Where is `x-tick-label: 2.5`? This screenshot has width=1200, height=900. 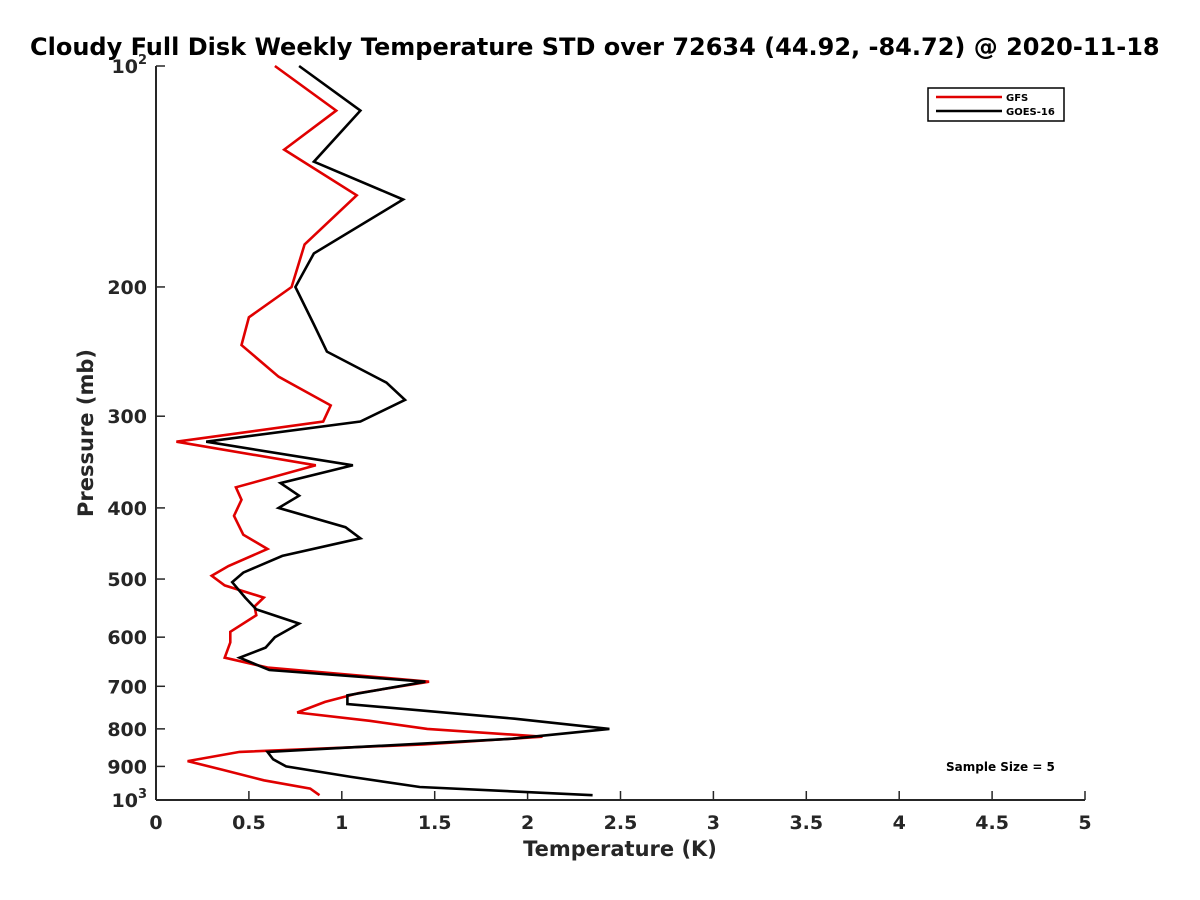
x-tick-label: 2.5 is located at coordinates (621, 823).